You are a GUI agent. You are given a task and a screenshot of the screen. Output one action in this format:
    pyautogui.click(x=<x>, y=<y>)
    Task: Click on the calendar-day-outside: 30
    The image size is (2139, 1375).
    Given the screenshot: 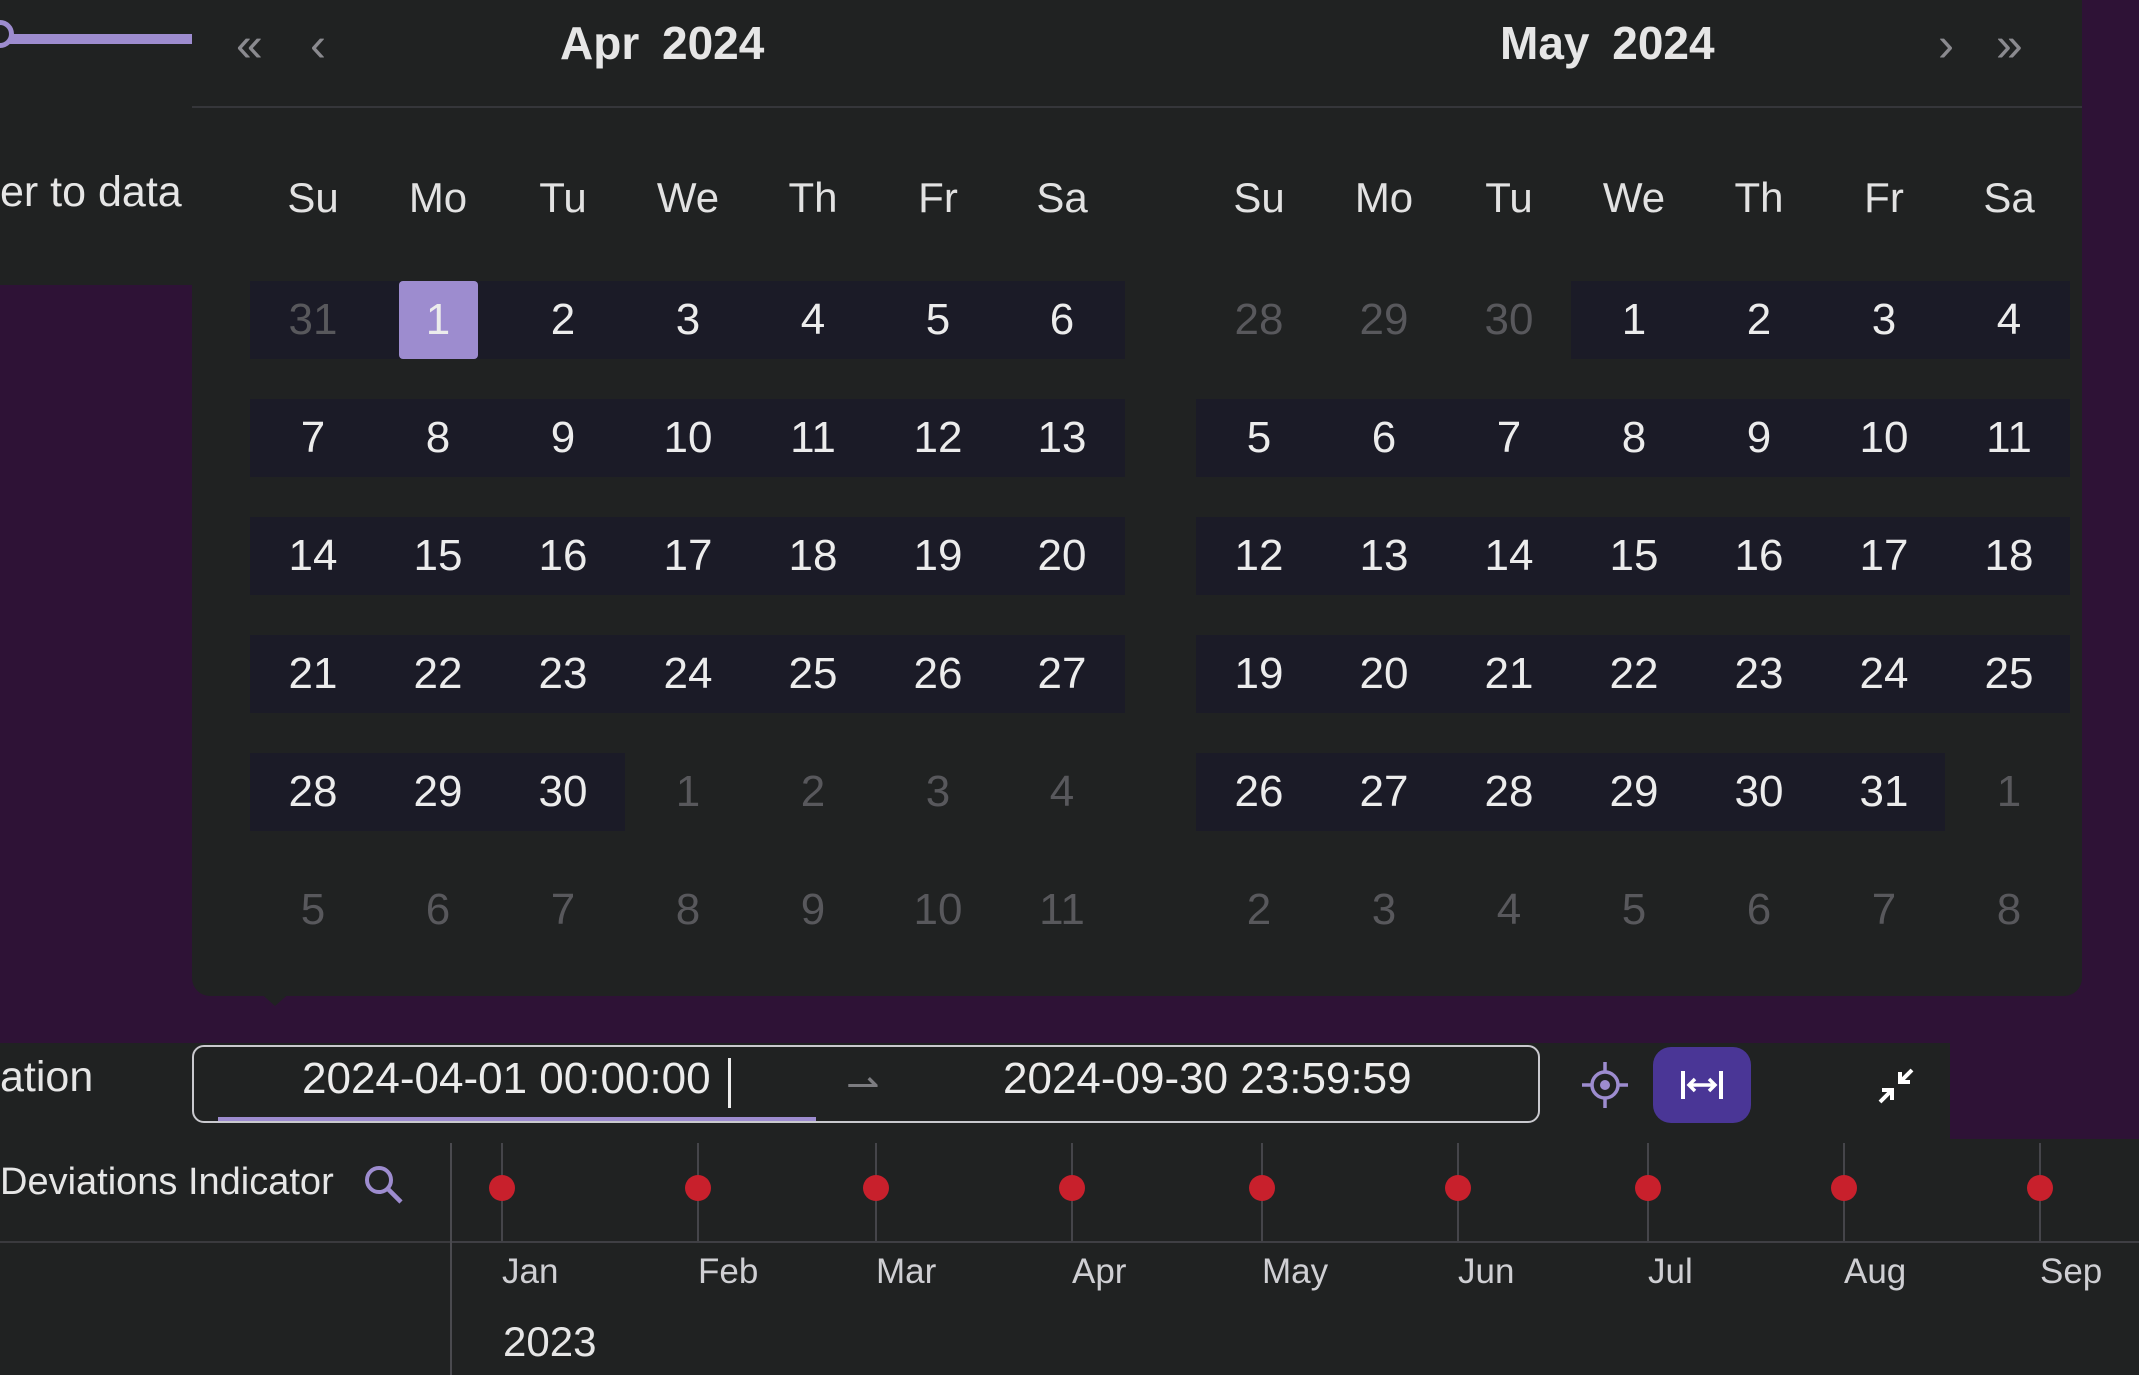 What is the action you would take?
    pyautogui.click(x=1509, y=319)
    